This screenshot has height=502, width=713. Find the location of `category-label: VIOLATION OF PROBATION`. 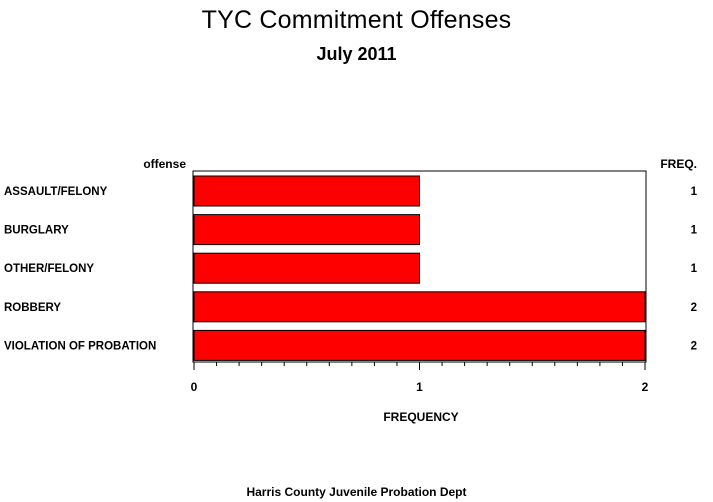

category-label: VIOLATION OF PROBATION is located at coordinates (80, 346).